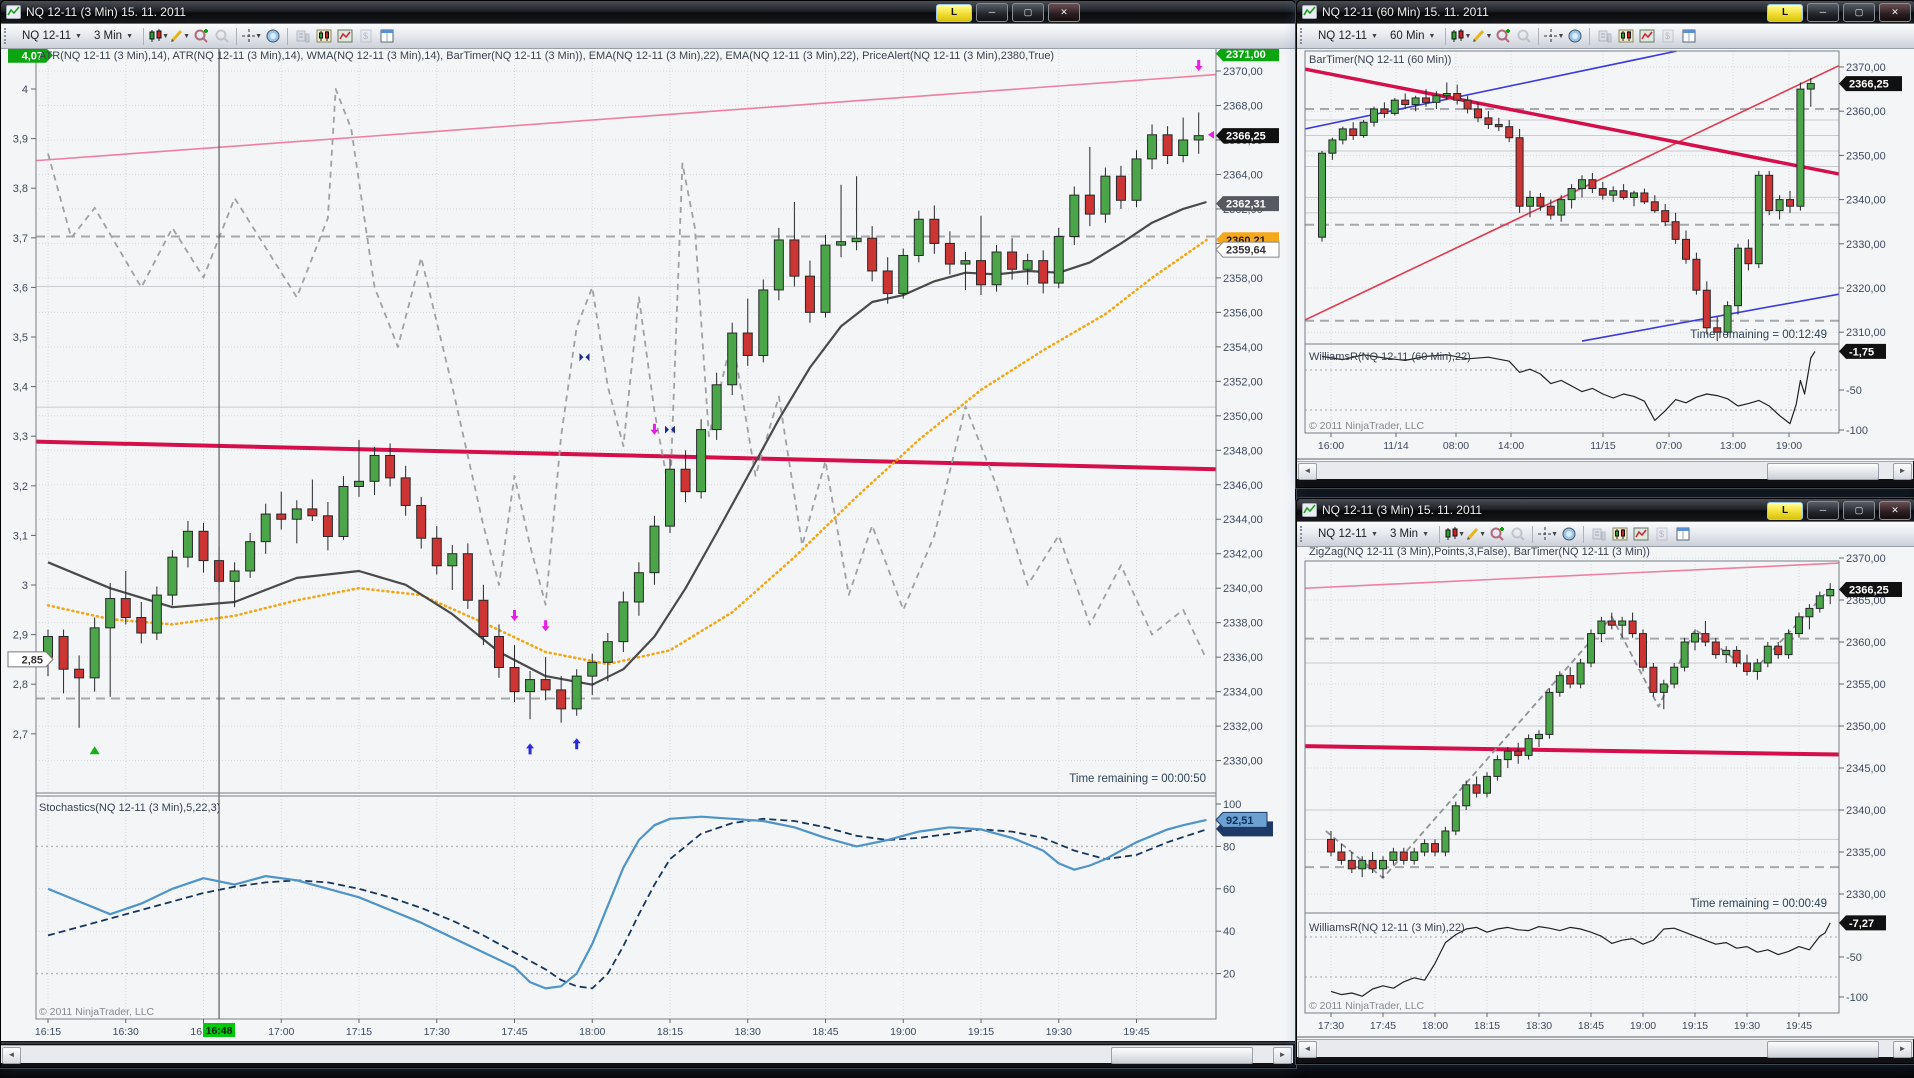  I want to click on svg-text: 100, so click(1232, 805).